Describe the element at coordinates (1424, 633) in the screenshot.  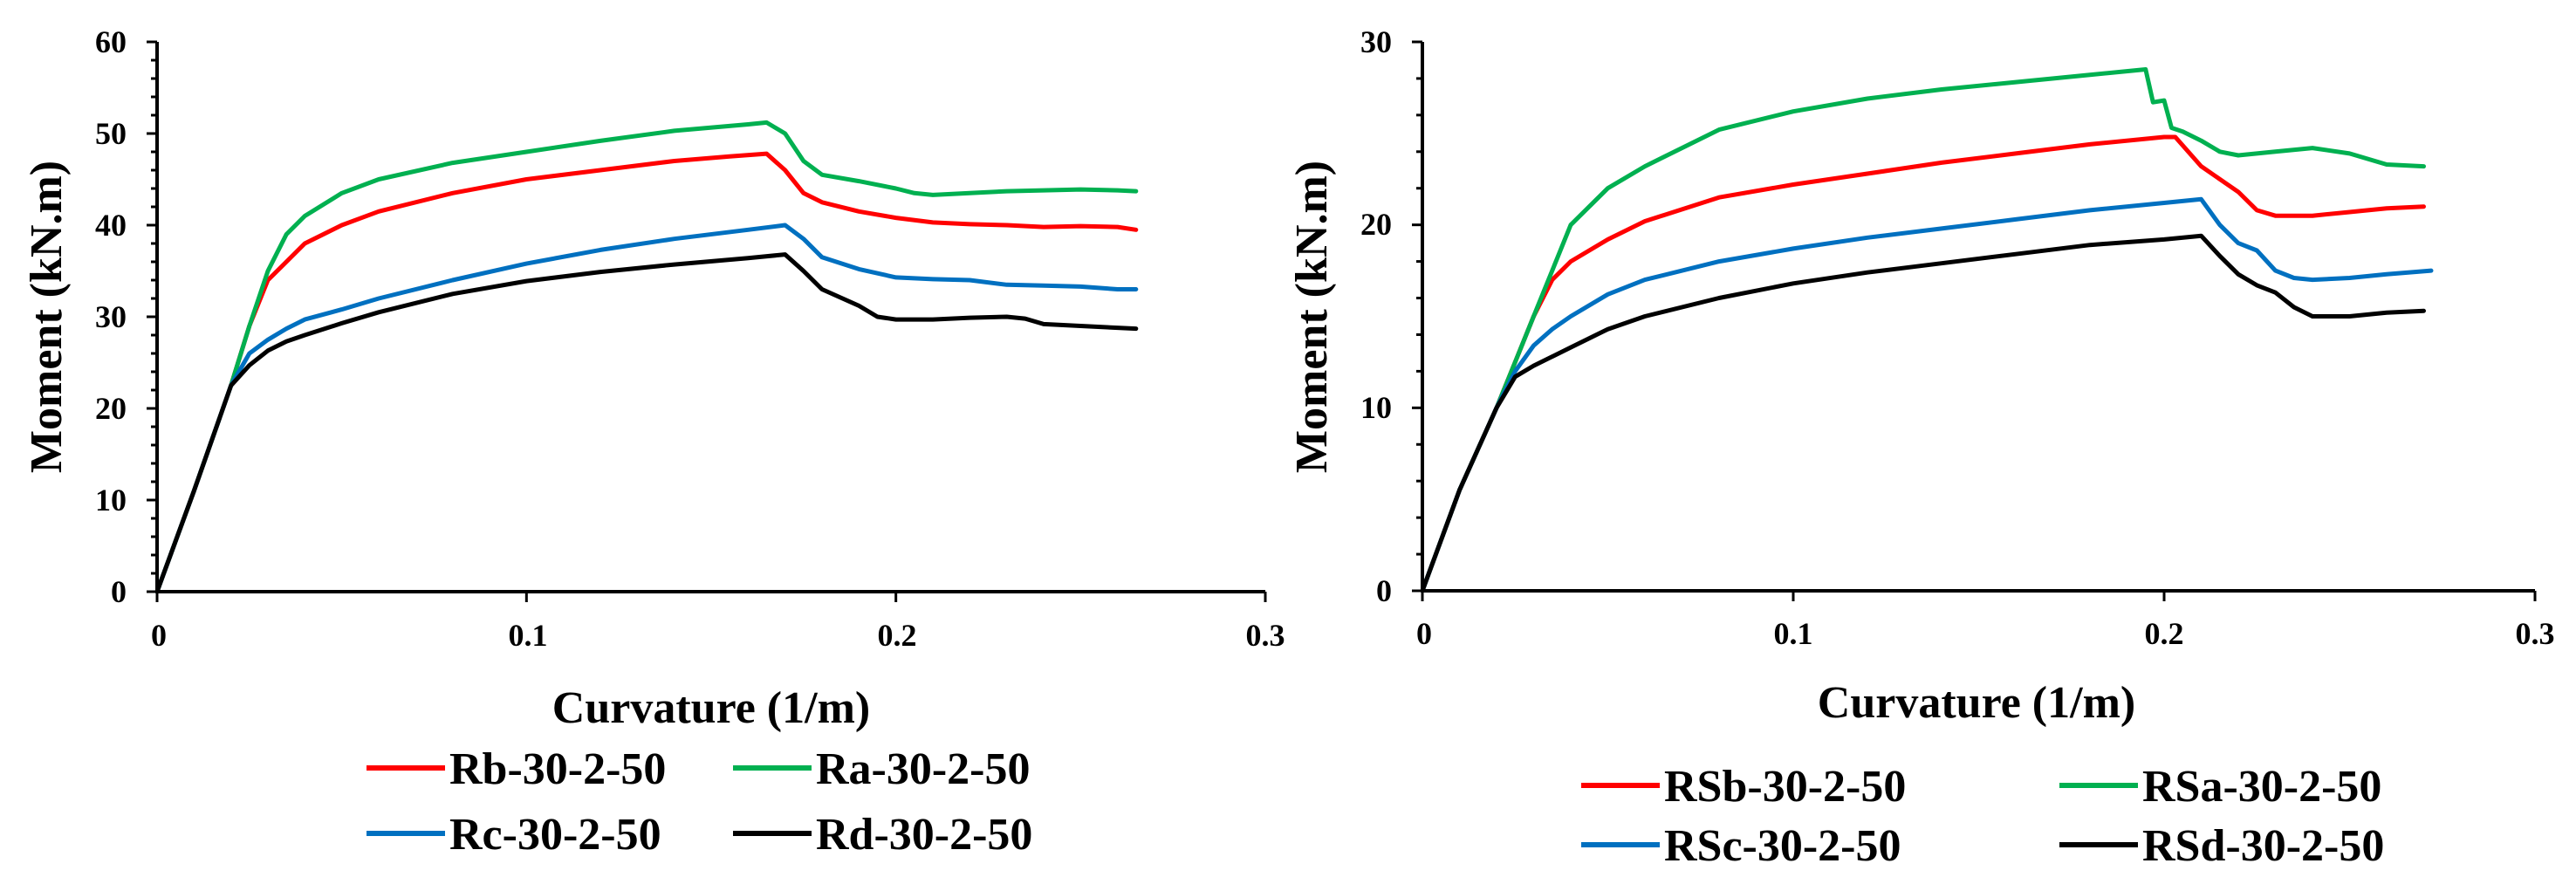
I see `right-x-tick-label: 0` at that location.